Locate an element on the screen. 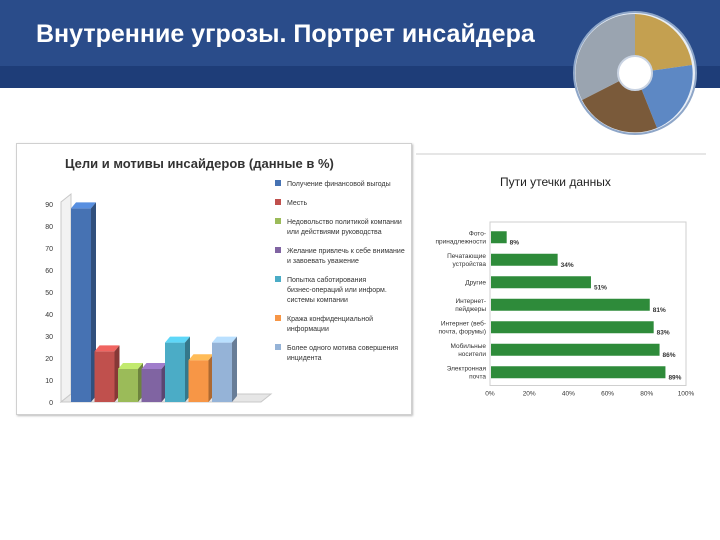 The image size is (720, 540). bar-value-label: 81% is located at coordinates (659, 310).